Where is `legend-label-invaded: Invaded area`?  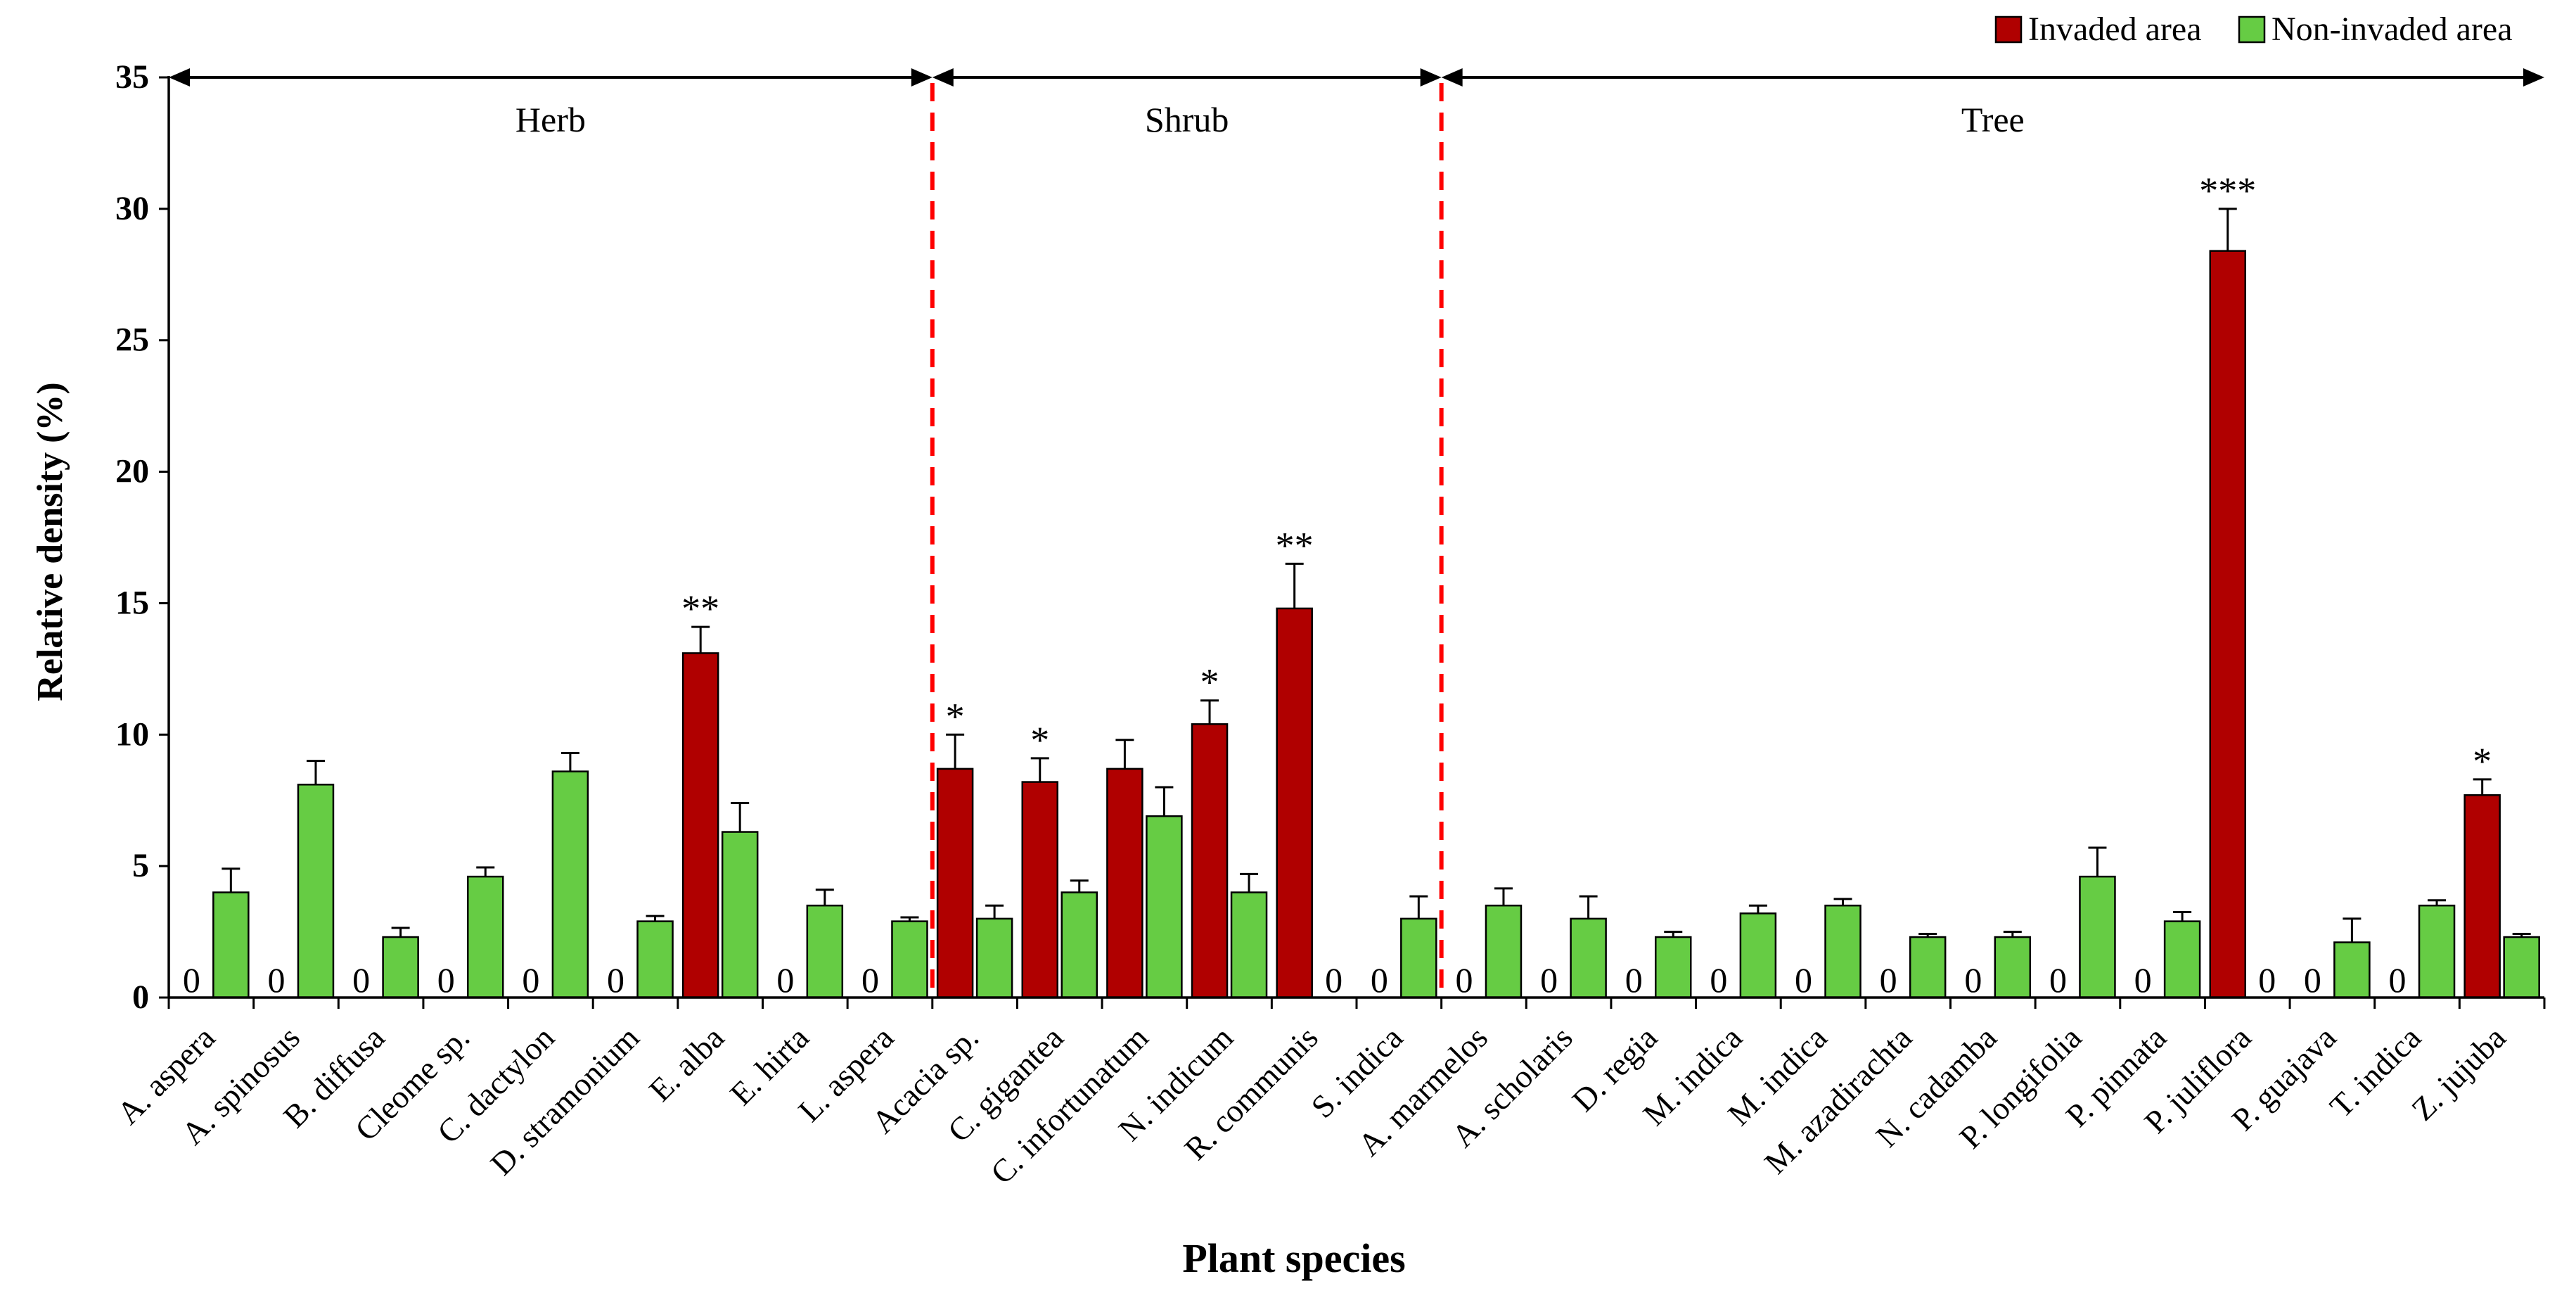
legend-label-invaded: Invaded area is located at coordinates (2115, 29).